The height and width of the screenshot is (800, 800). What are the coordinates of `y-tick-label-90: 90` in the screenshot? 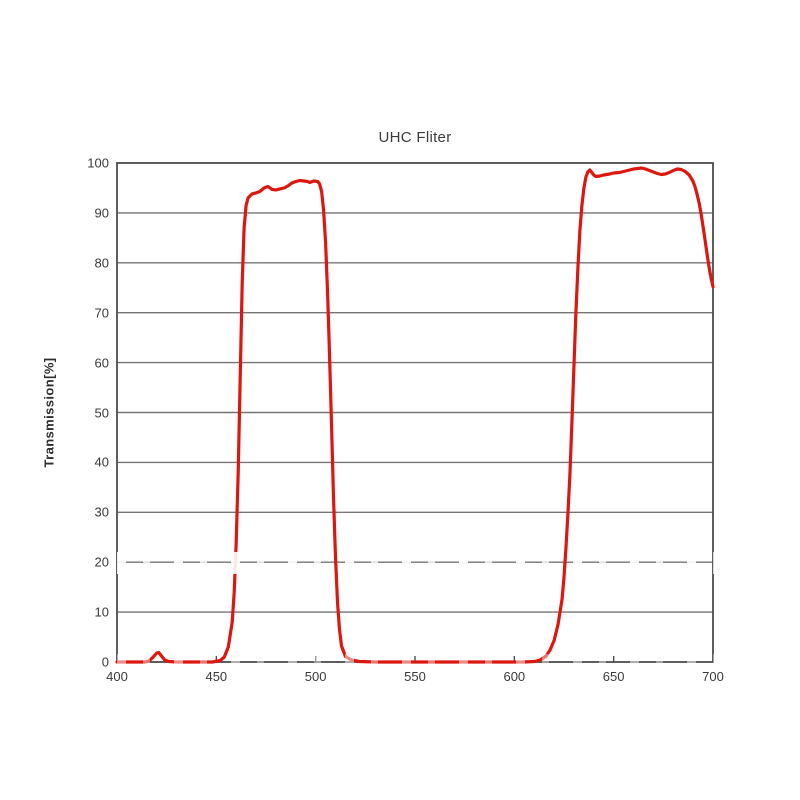 It's located at (101, 213).